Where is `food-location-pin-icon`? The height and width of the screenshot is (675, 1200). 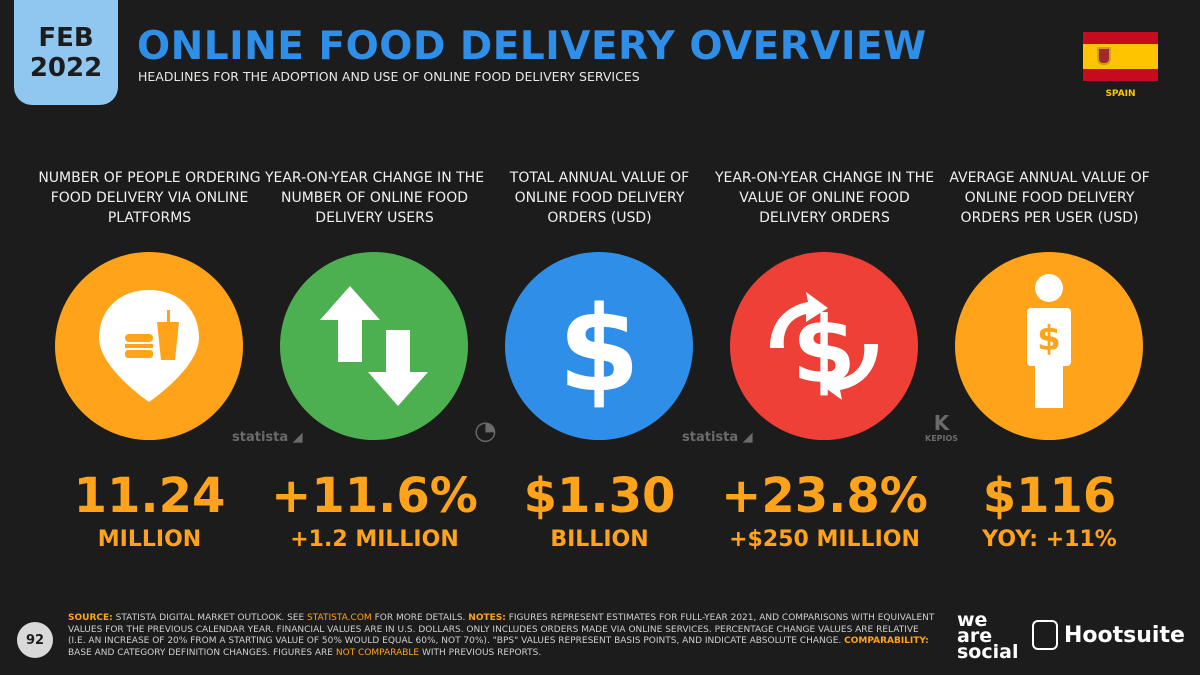 food-location-pin-icon is located at coordinates (149, 346).